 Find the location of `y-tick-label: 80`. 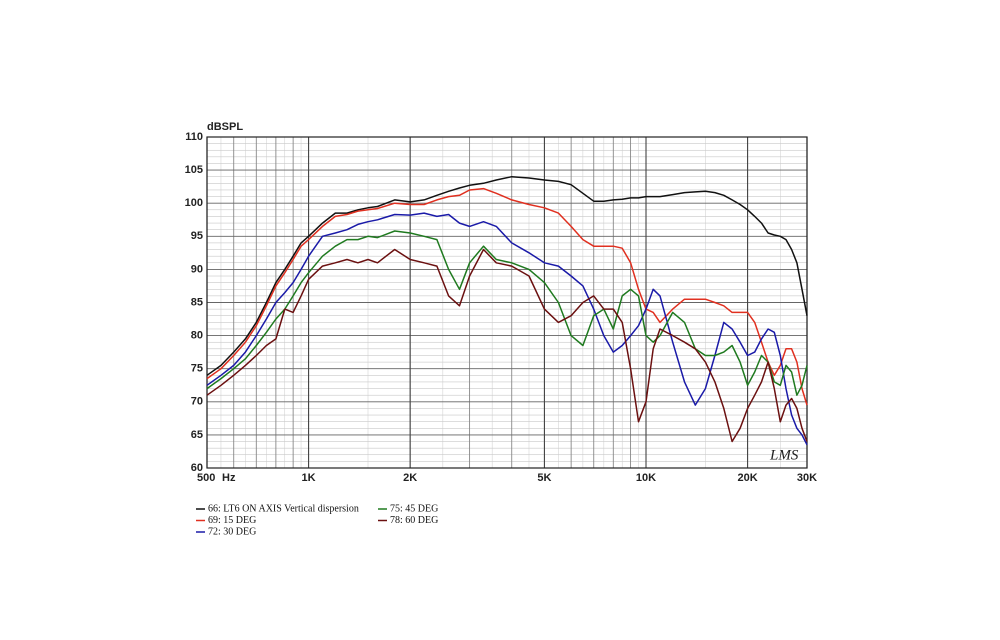

y-tick-label: 80 is located at coordinates (197, 336).